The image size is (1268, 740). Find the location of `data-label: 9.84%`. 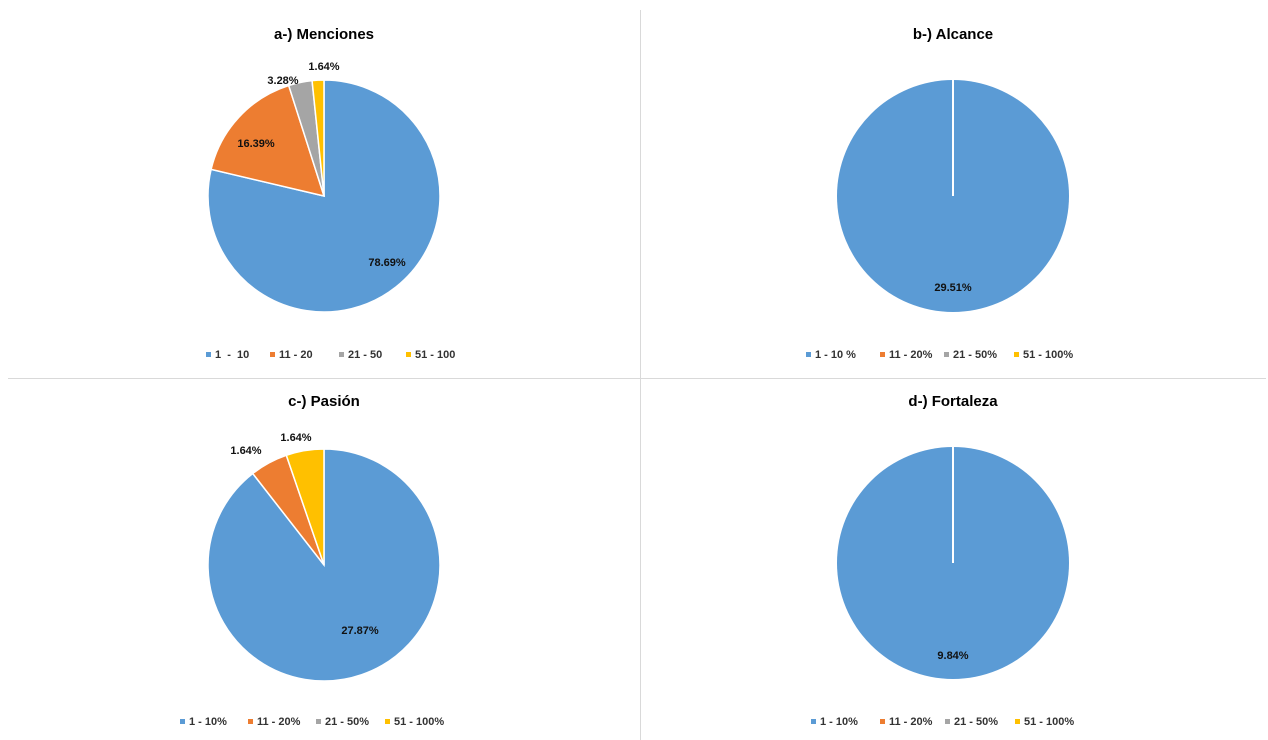

data-label: 9.84% is located at coordinates (952, 656).